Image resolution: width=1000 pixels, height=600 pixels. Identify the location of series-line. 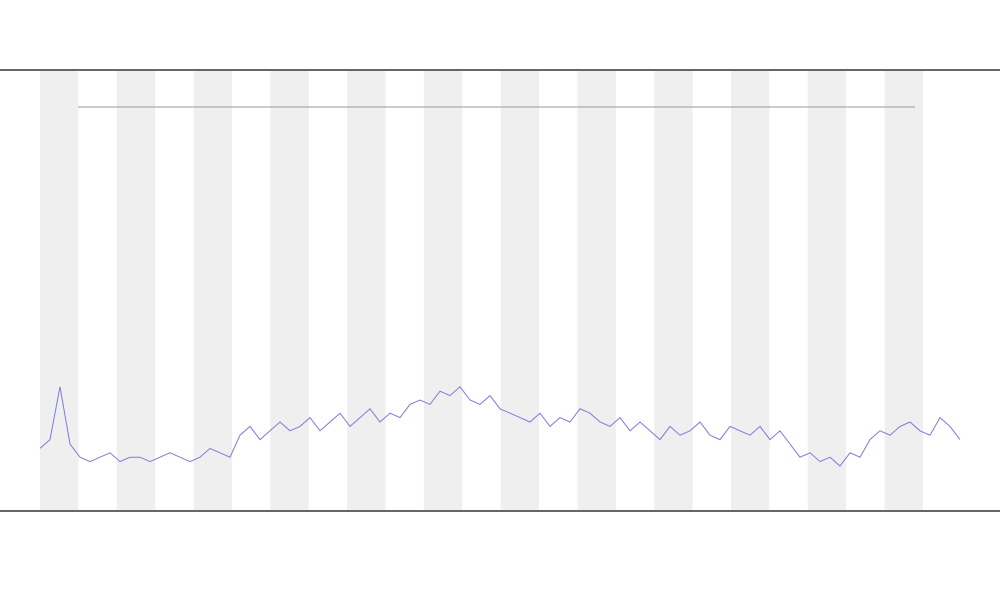
(500, 426).